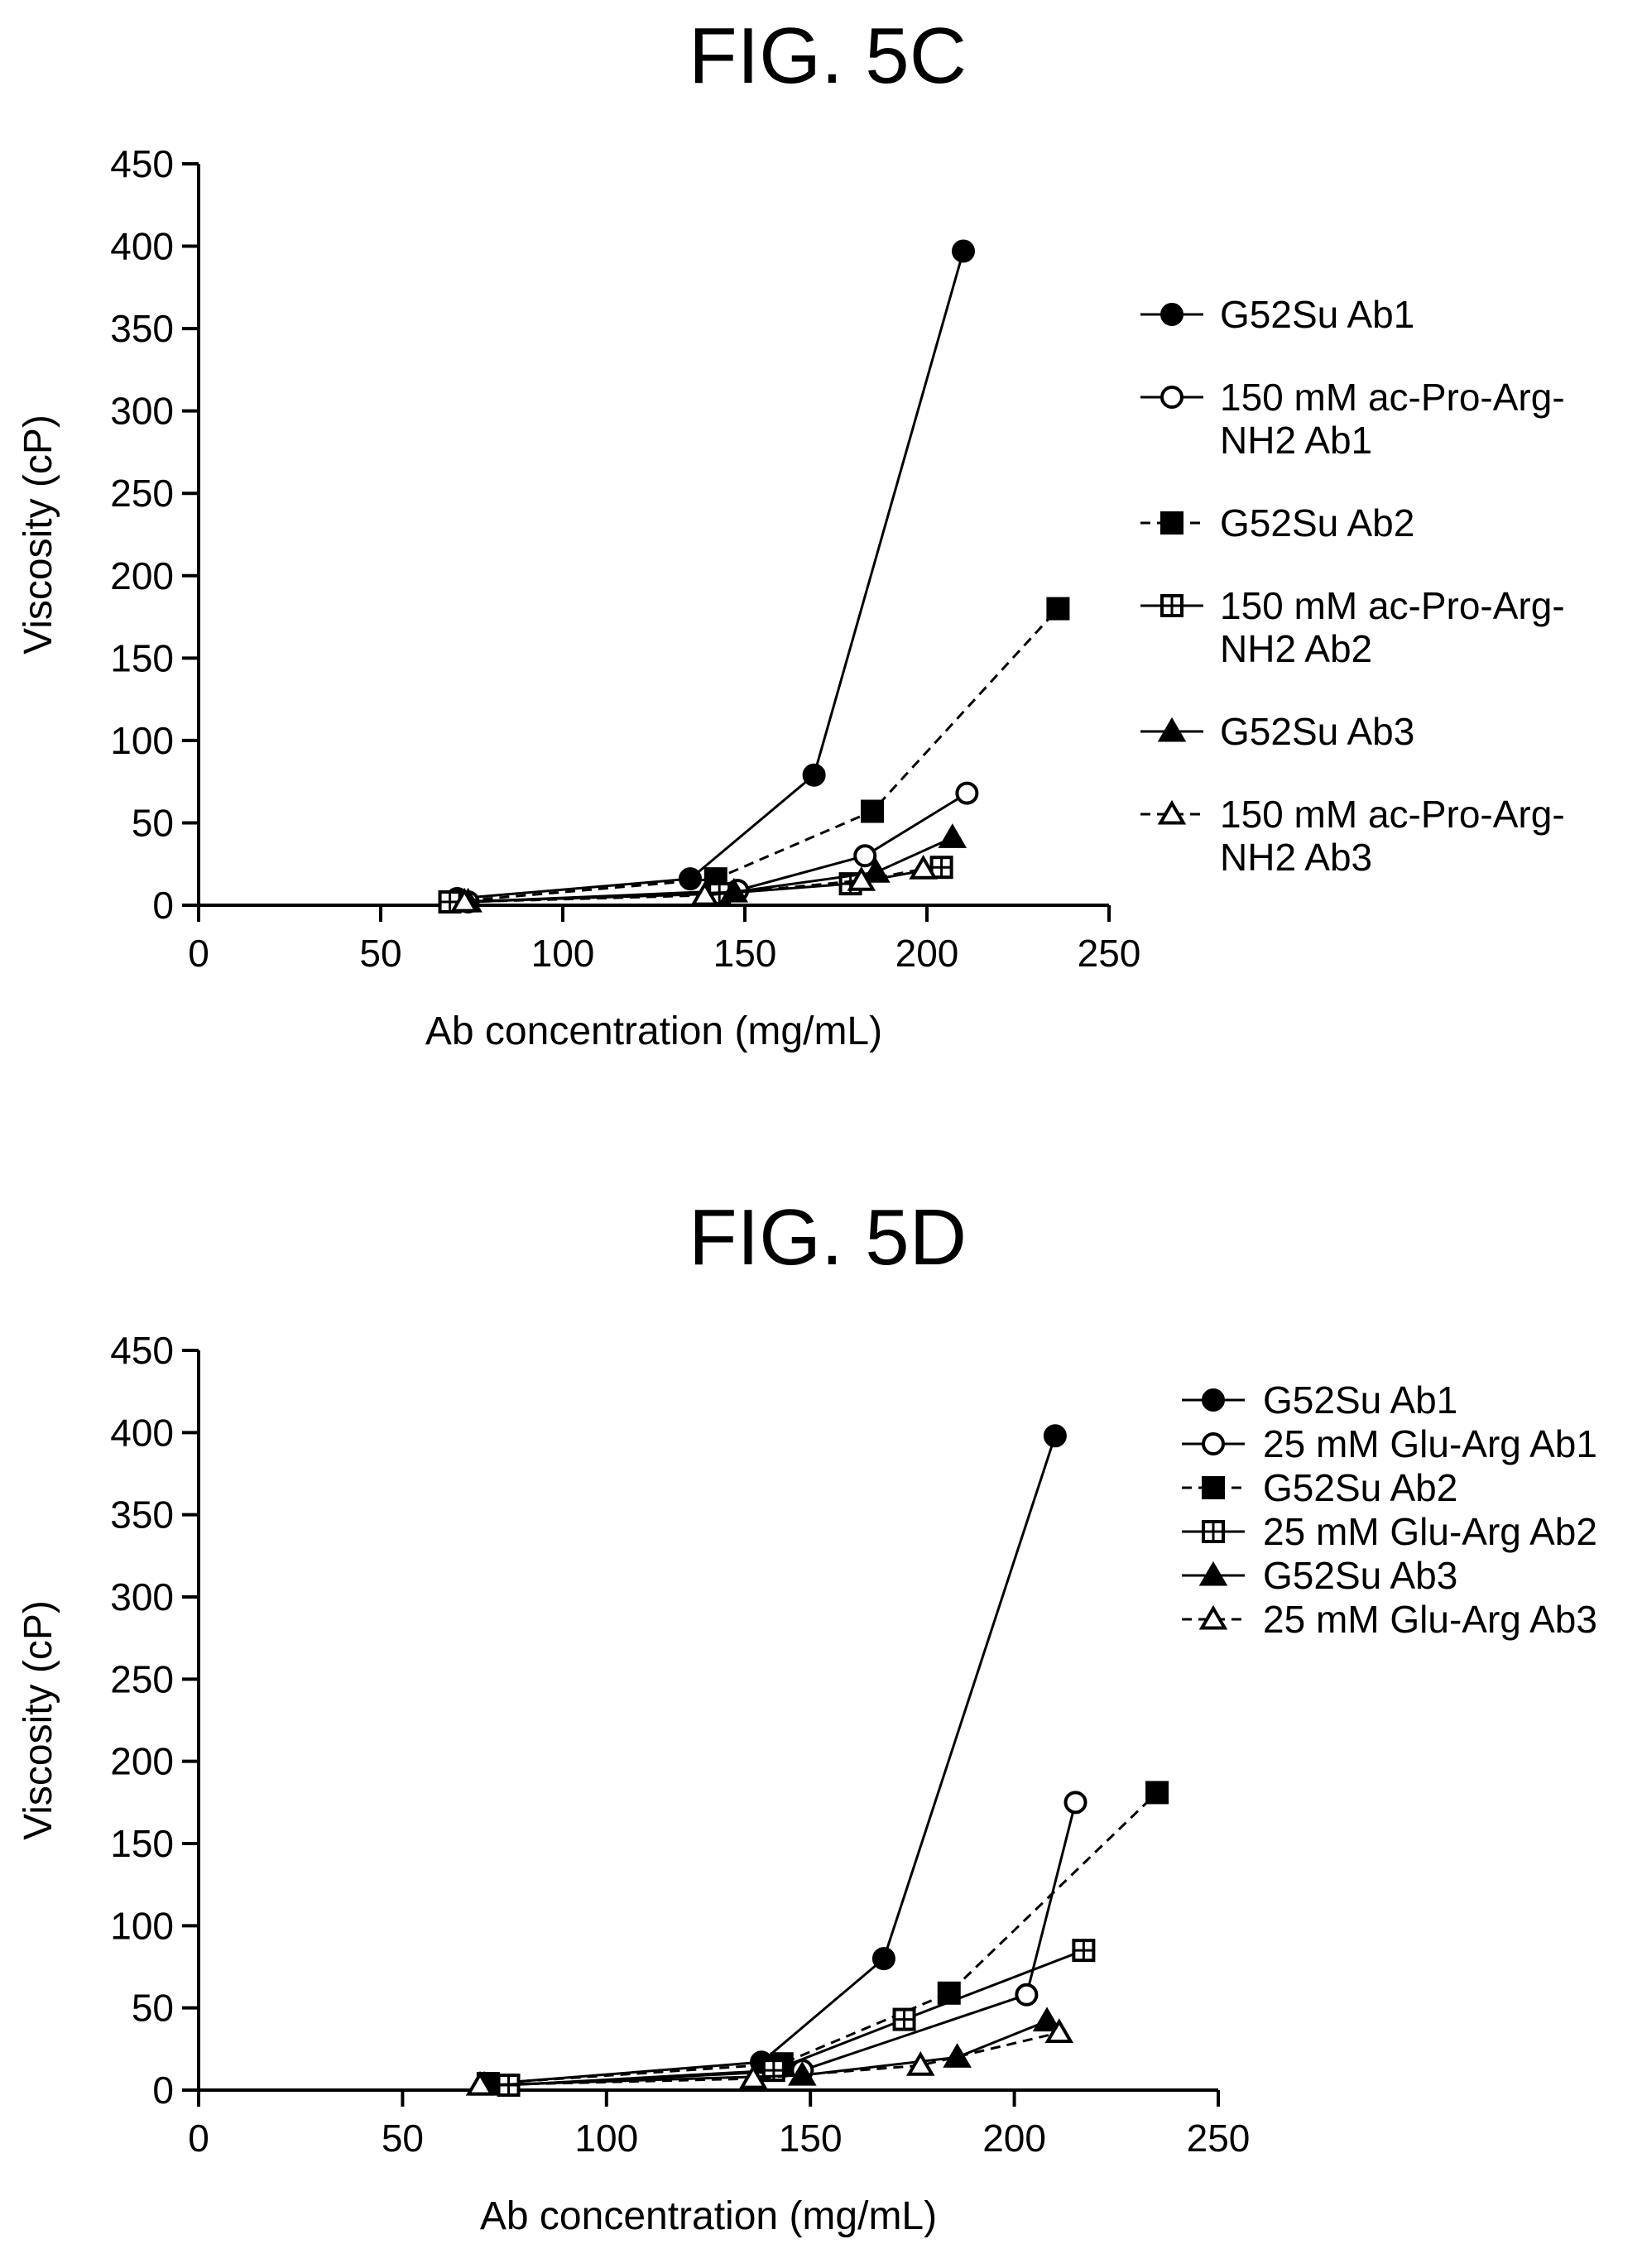  I want to click on legend-entry: 25 mM Glu-Arg Ab1, so click(1390, 1444).